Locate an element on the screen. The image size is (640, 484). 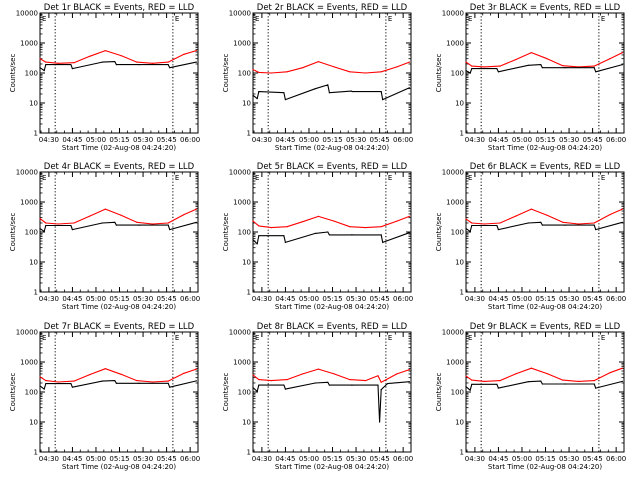
events-series-line is located at coordinates (544, 385).